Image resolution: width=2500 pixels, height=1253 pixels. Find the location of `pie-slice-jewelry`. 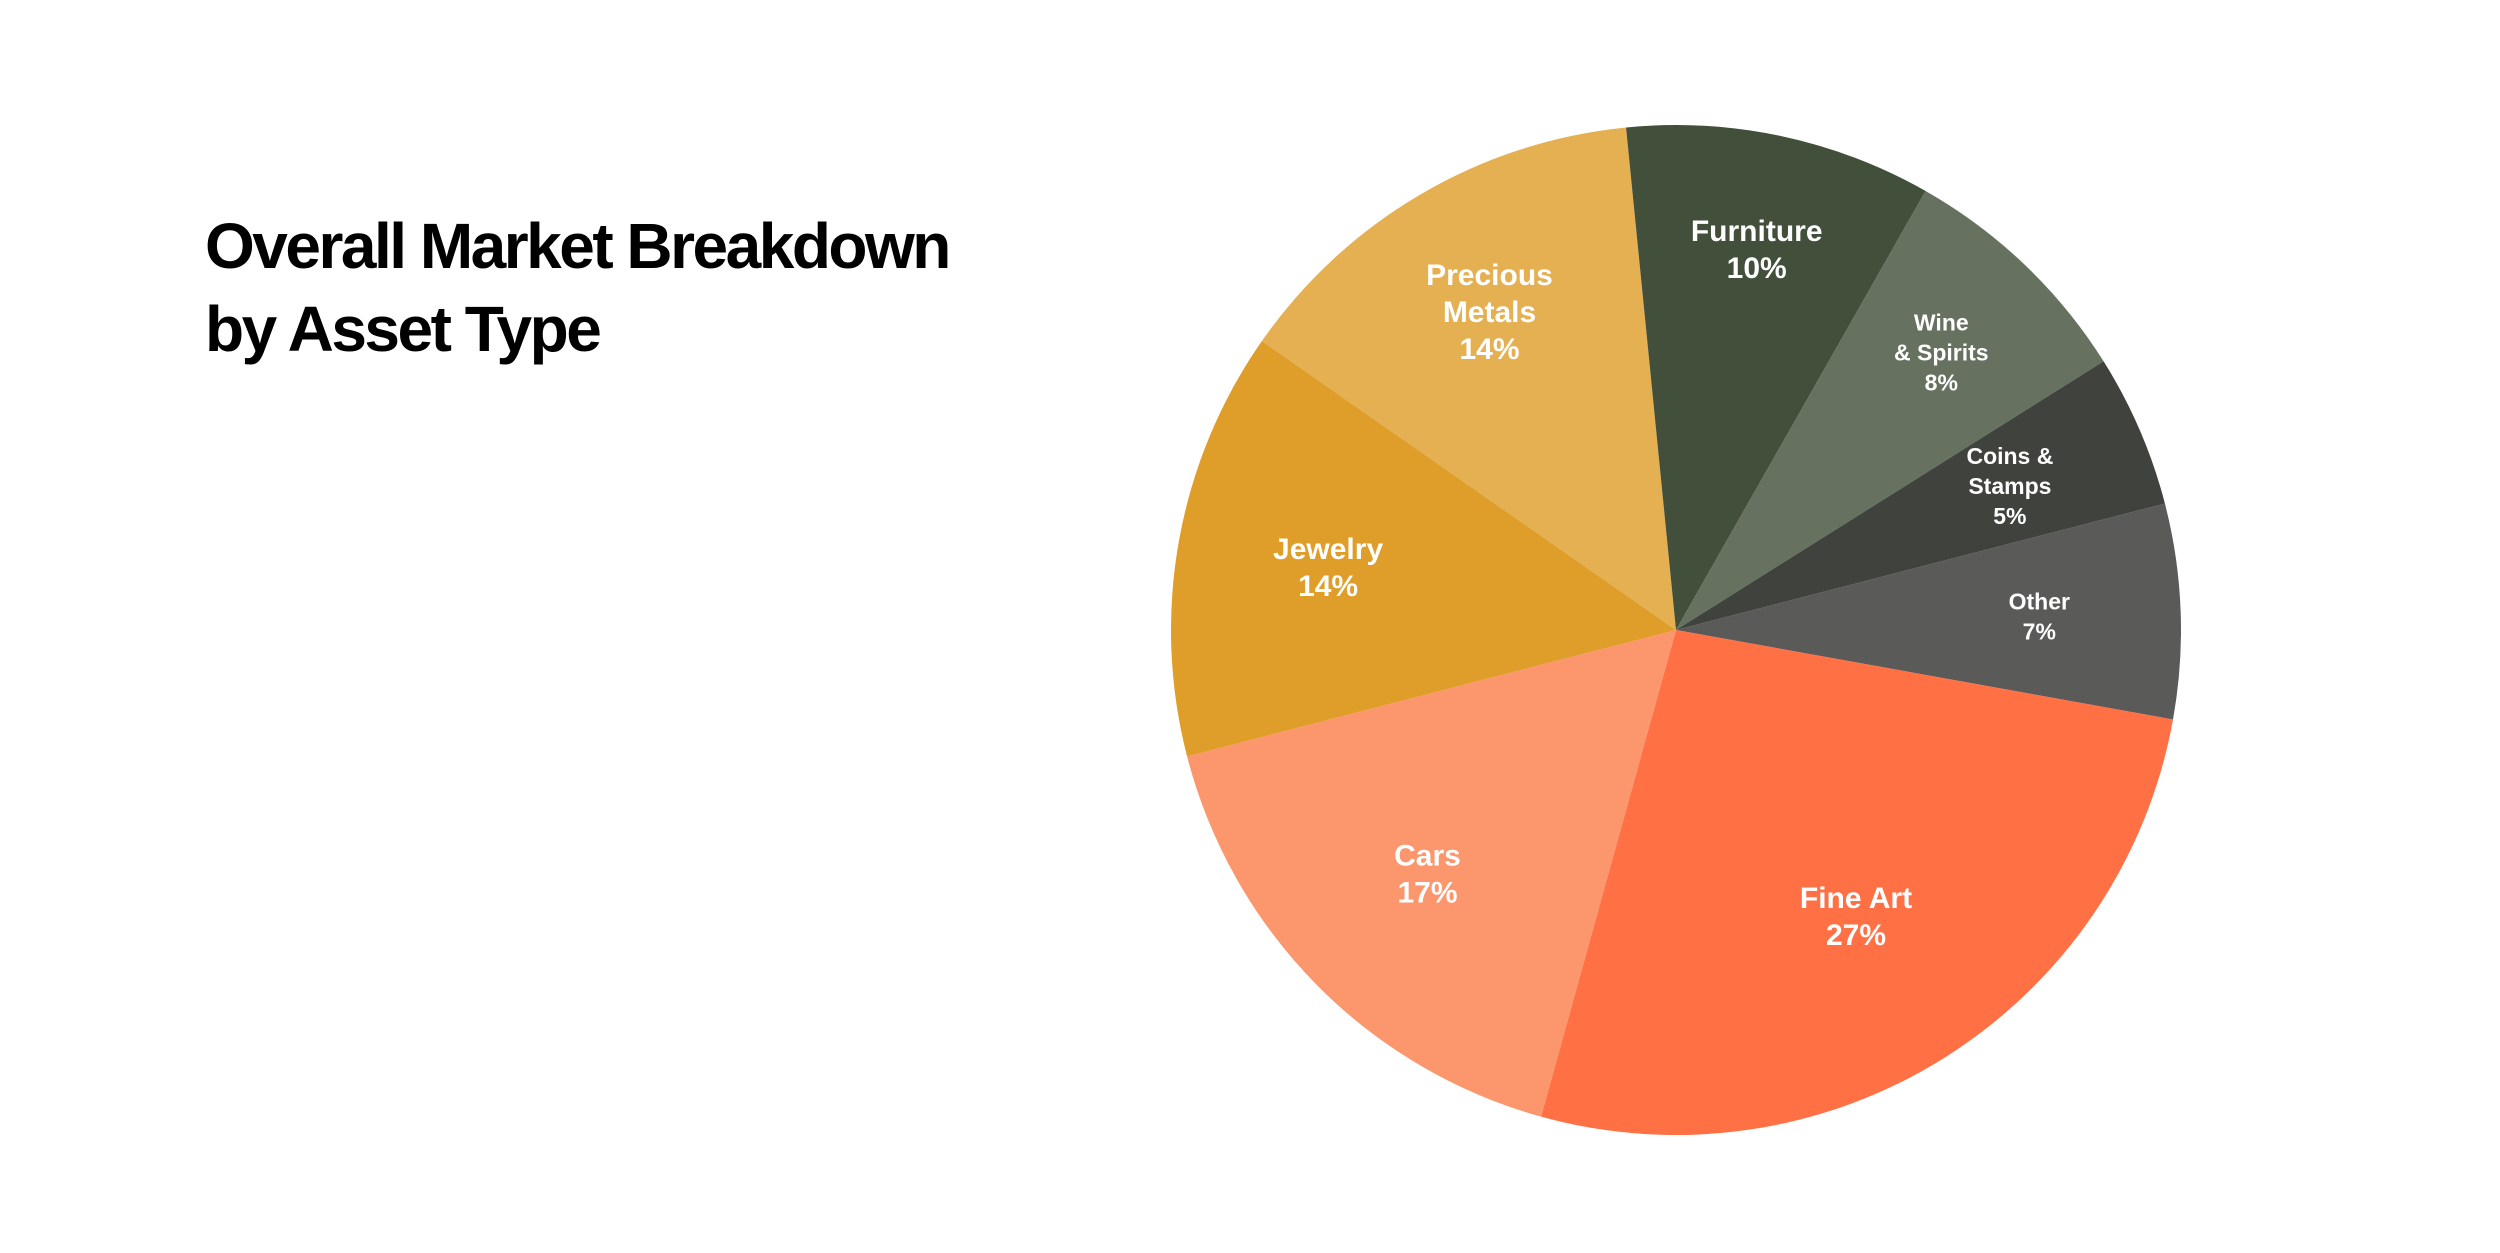

pie-slice-jewelry is located at coordinates (1423, 548).